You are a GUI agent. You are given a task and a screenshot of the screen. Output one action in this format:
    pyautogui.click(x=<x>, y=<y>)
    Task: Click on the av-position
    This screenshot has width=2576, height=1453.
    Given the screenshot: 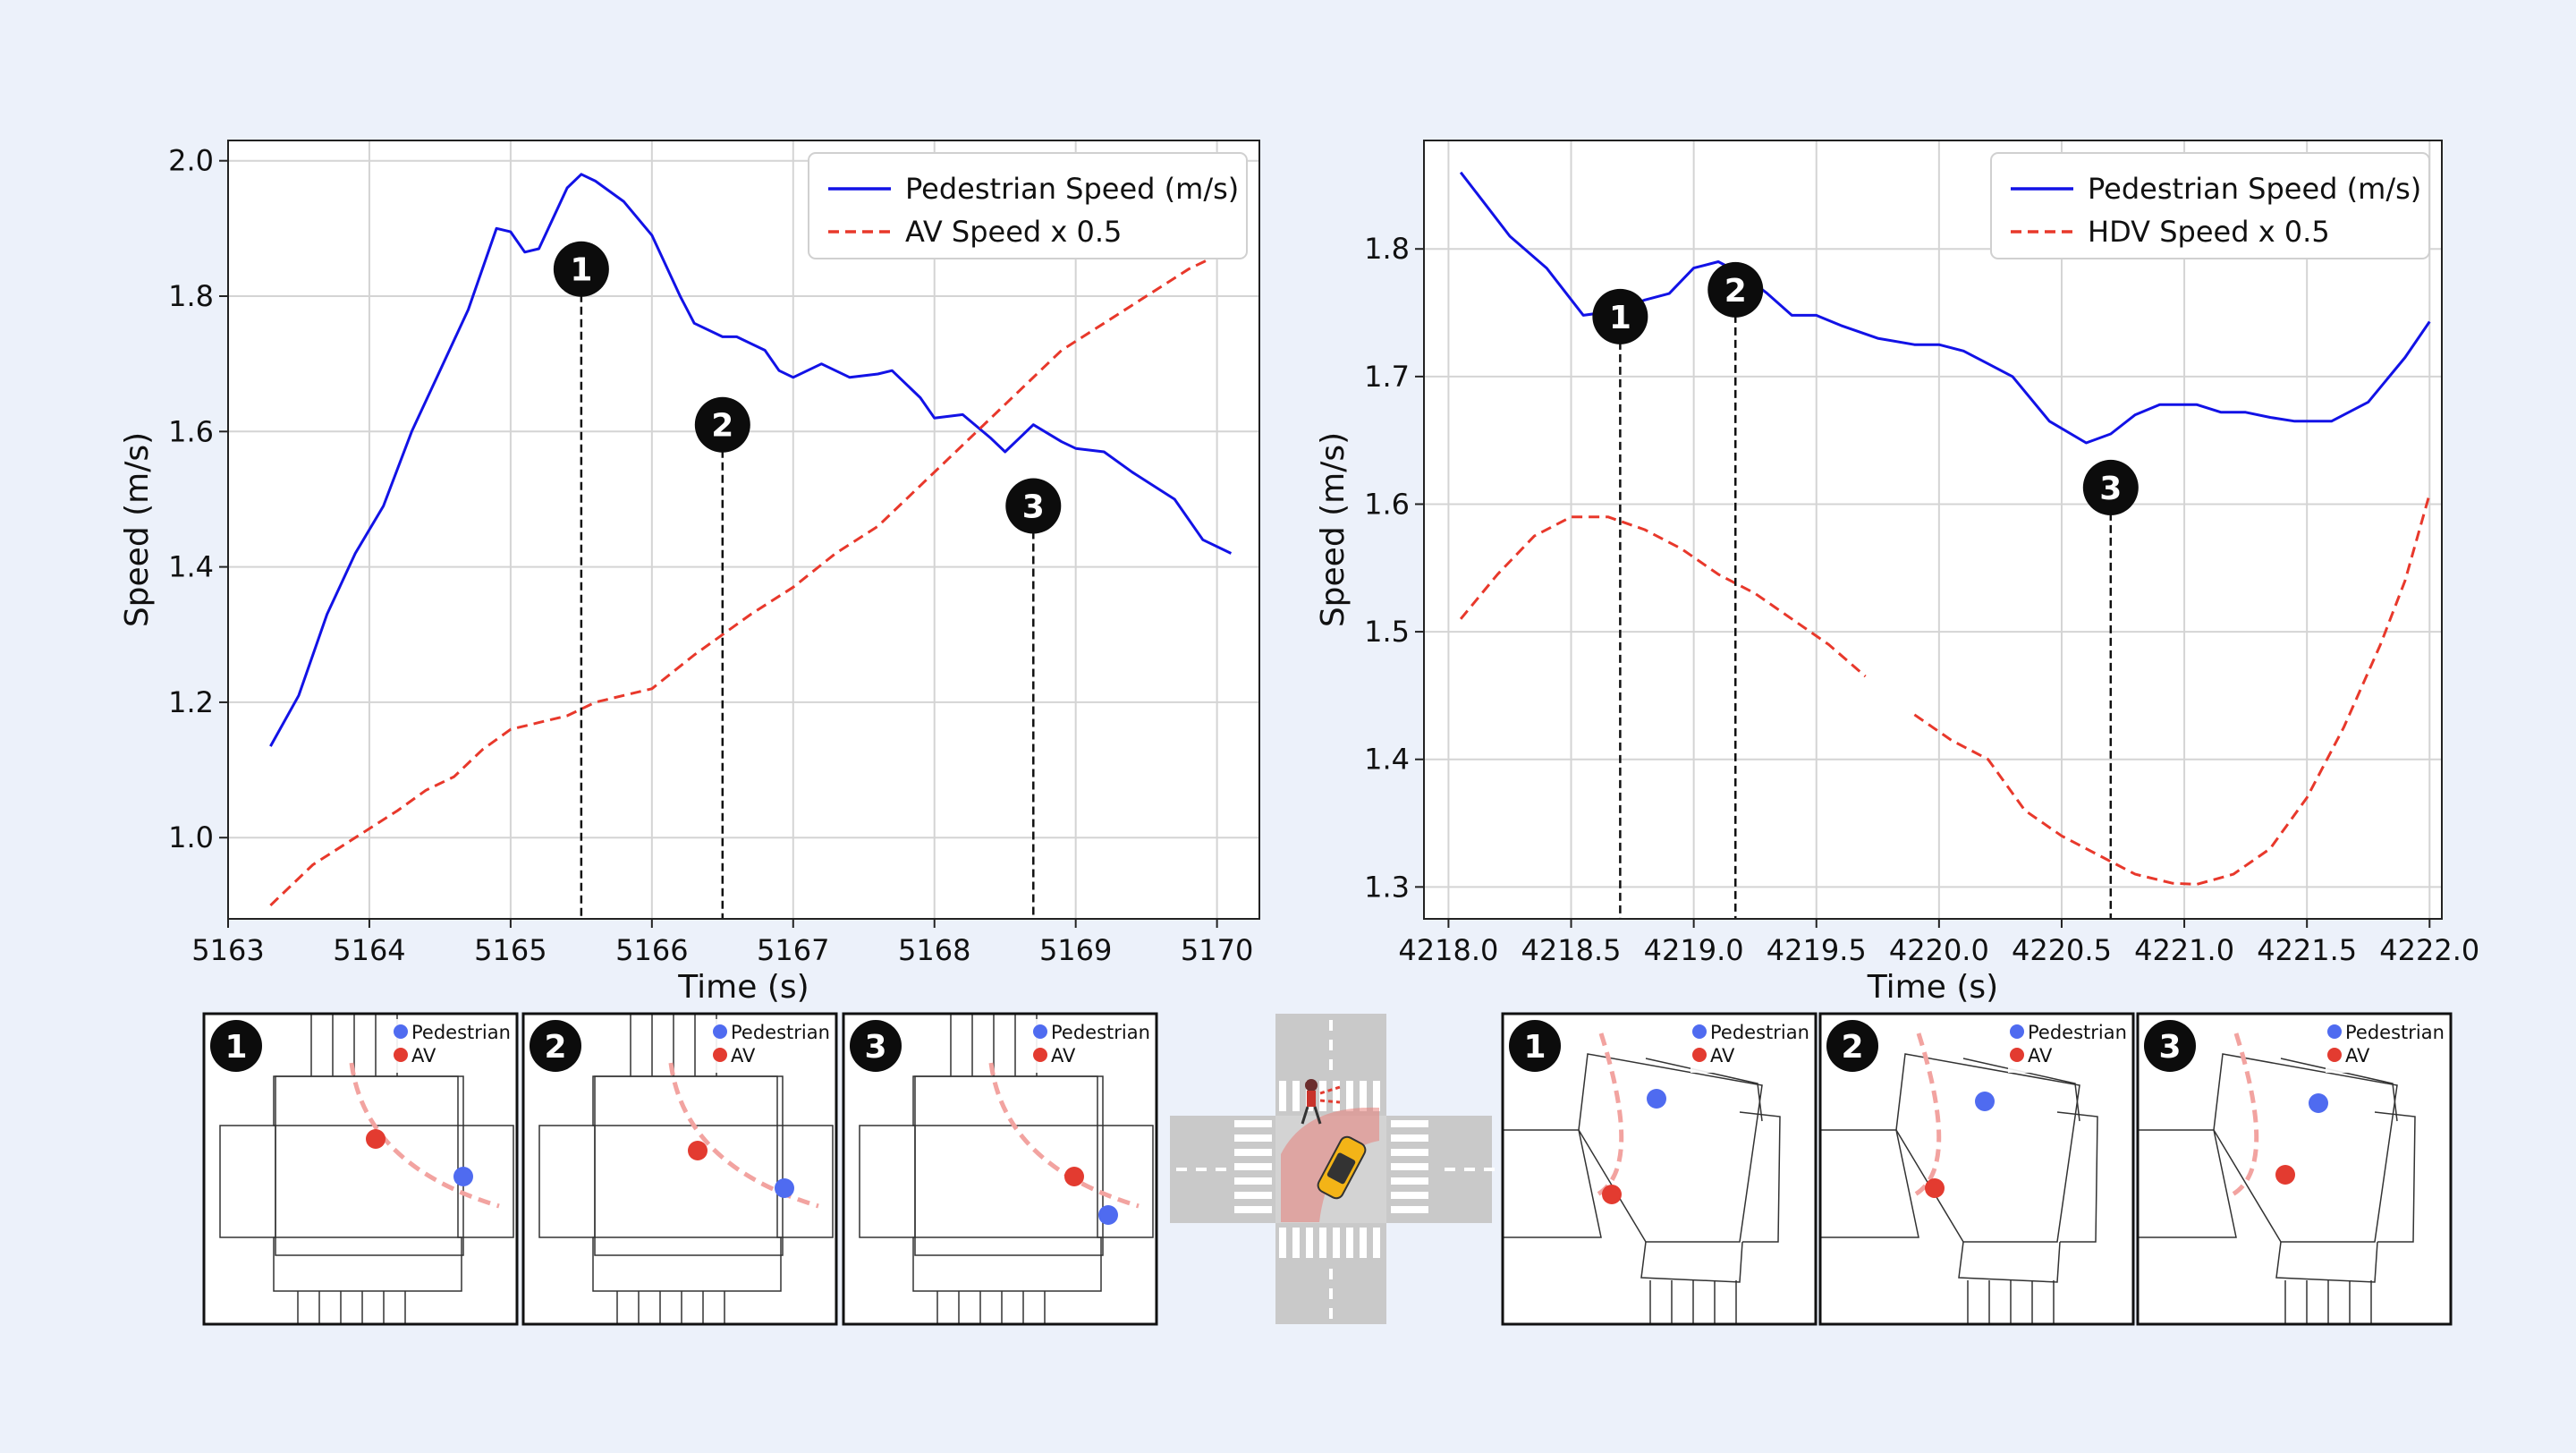 What is the action you would take?
    pyautogui.click(x=1074, y=1176)
    